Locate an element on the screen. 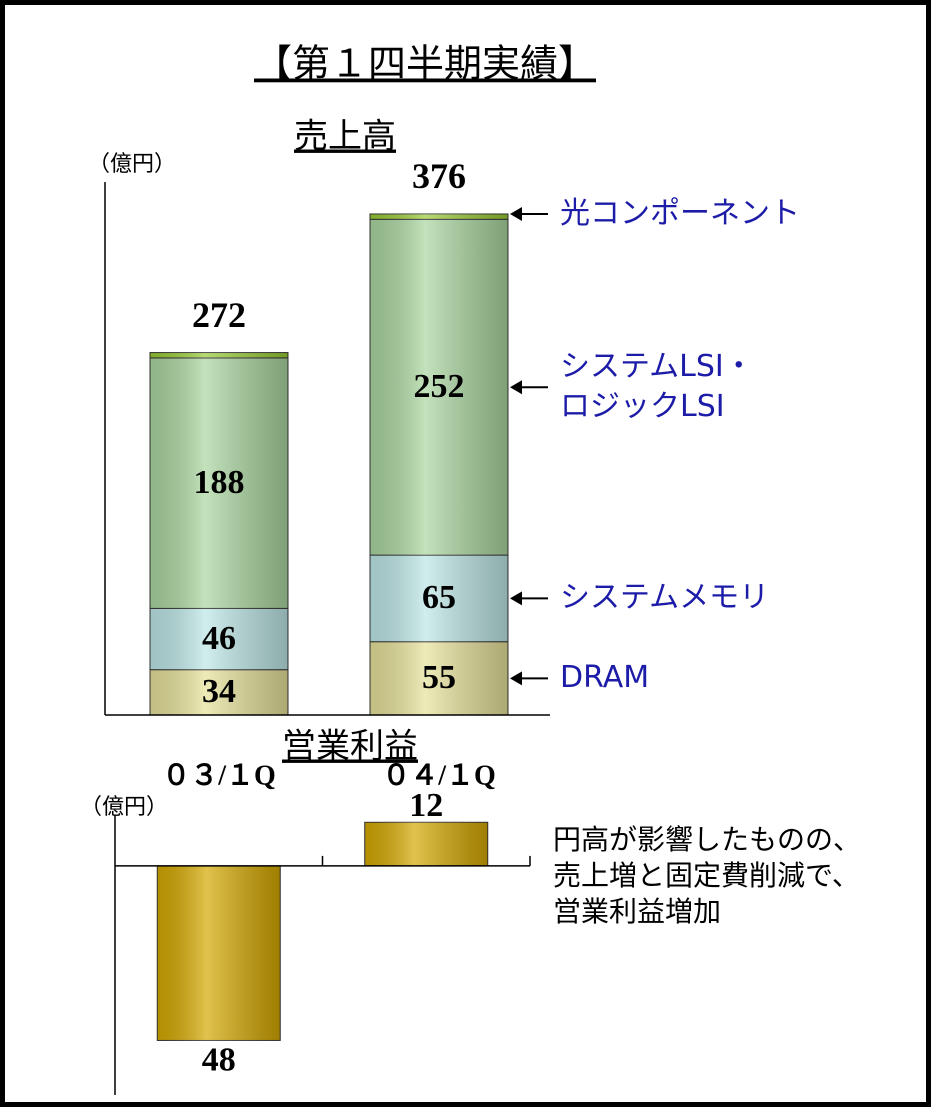 The image size is (931, 1107). data-label: 188 is located at coordinates (219, 482).